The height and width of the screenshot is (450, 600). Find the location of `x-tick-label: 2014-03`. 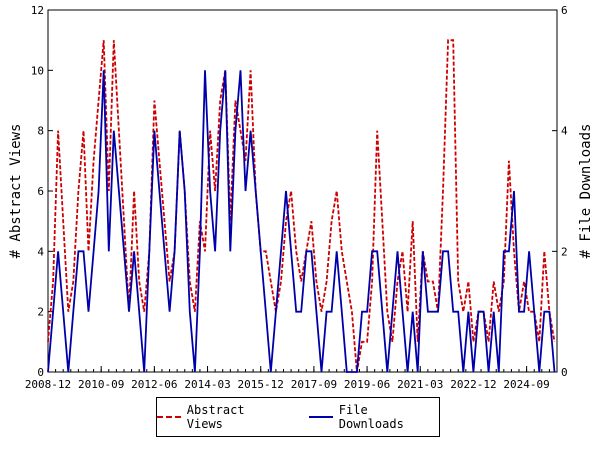

x-tick-label: 2014-03 is located at coordinates (207, 384).